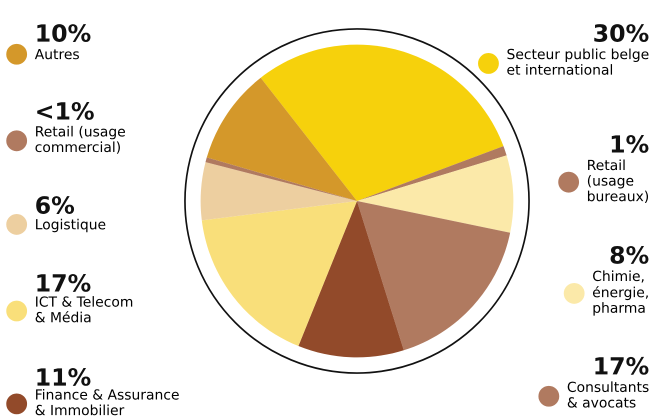  I want to click on data-label: 30%, so click(621, 33).